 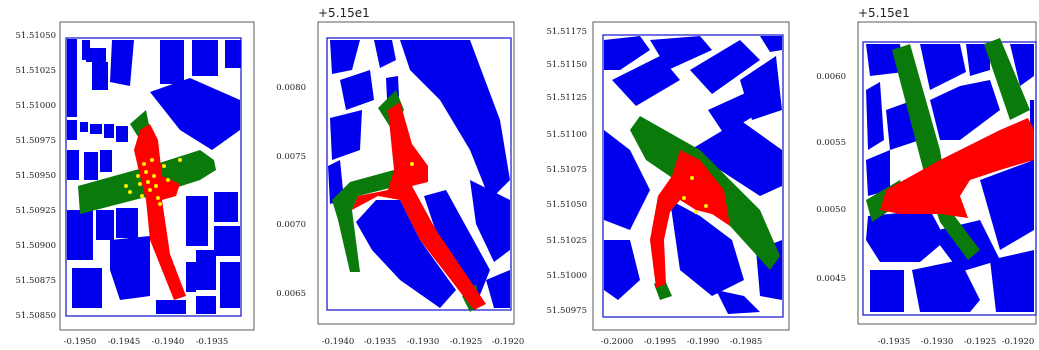 I want to click on y-tick-label: 0.0045, so click(x=831, y=279).